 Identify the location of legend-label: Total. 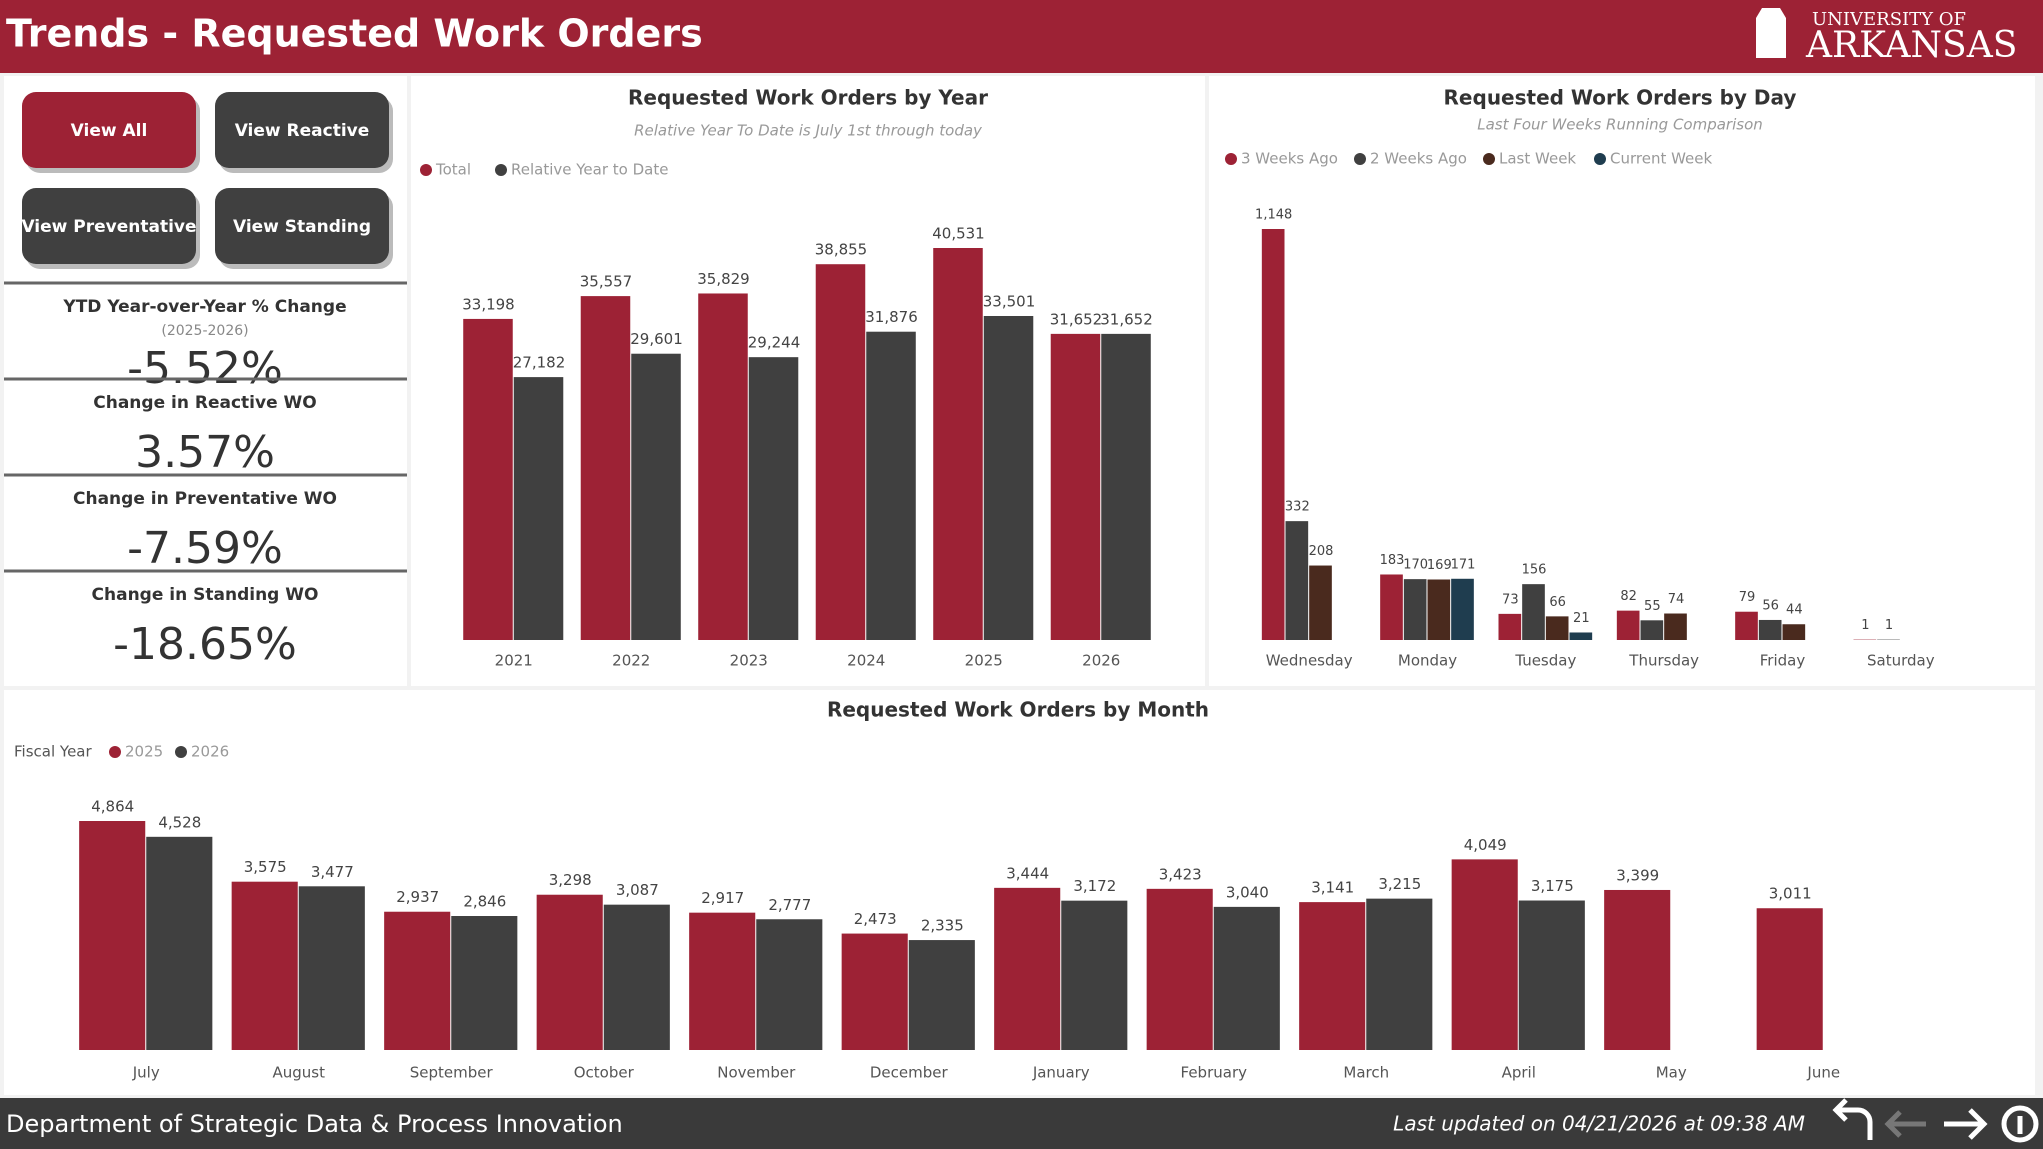
(453, 170).